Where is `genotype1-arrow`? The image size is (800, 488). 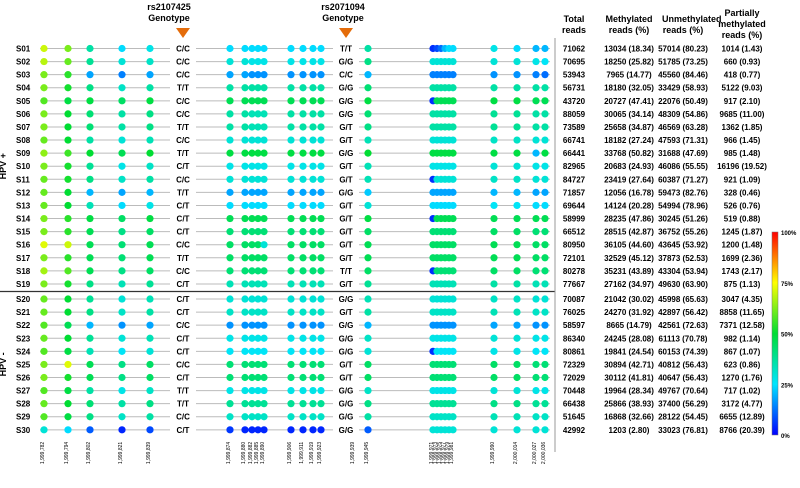 genotype1-arrow is located at coordinates (183, 33).